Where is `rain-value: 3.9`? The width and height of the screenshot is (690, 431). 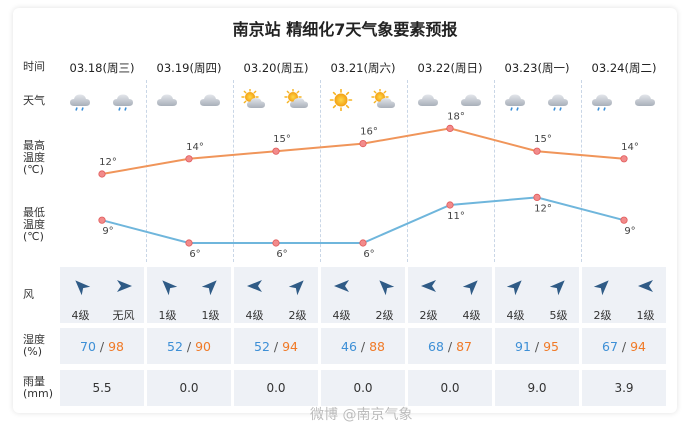
rain-value: 3.9 is located at coordinates (624, 388).